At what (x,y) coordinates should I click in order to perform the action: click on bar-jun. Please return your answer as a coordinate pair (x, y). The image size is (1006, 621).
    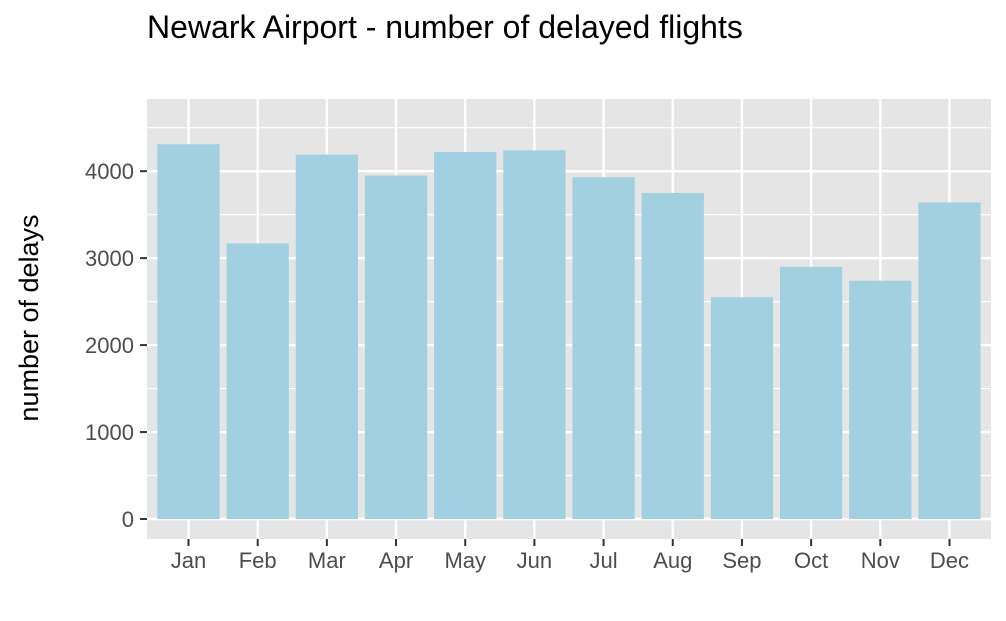
    Looking at the image, I should click on (534, 334).